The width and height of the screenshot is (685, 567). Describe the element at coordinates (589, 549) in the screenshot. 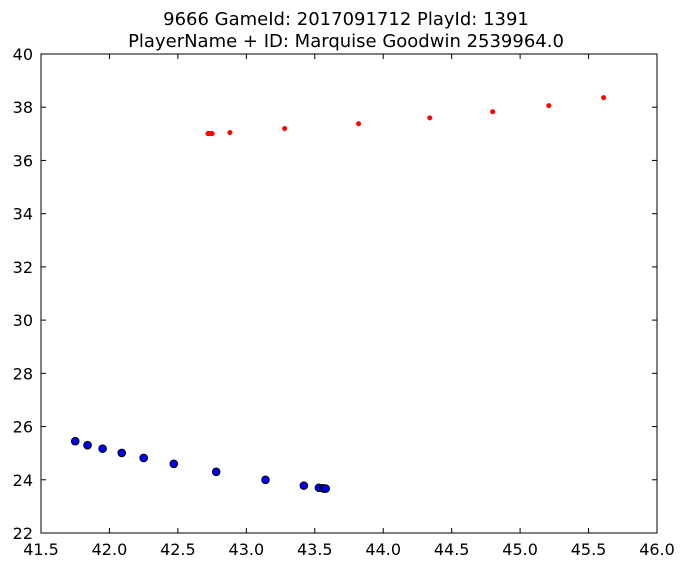

I see `x-tick-label: 45.5` at that location.